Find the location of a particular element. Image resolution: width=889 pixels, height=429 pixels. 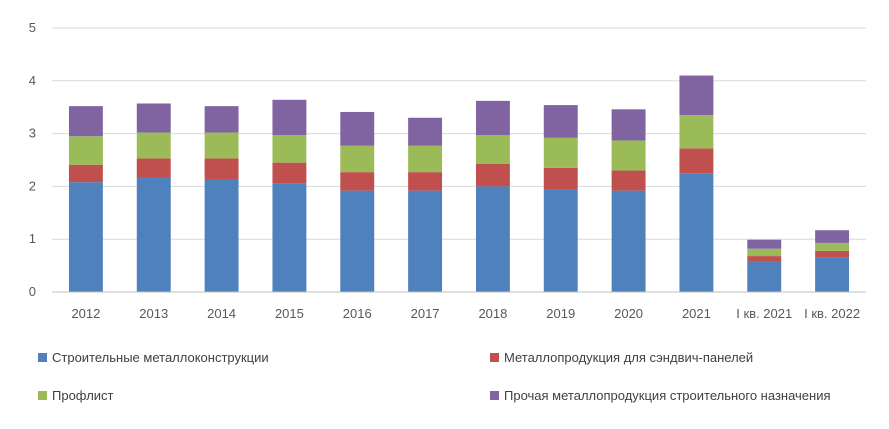

x-tick-label: 2021 is located at coordinates (696, 313).